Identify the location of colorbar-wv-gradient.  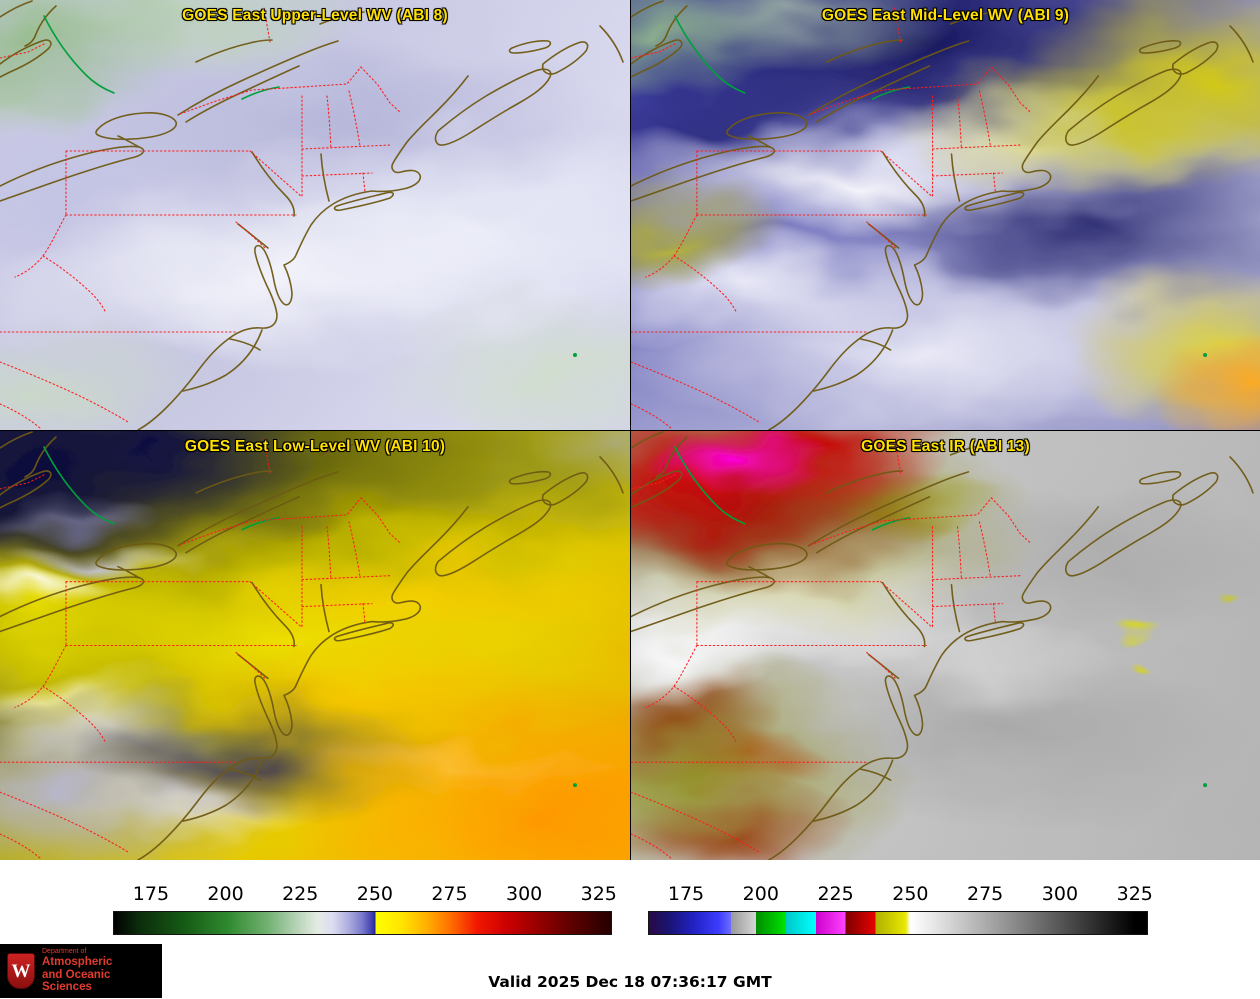
(362, 923).